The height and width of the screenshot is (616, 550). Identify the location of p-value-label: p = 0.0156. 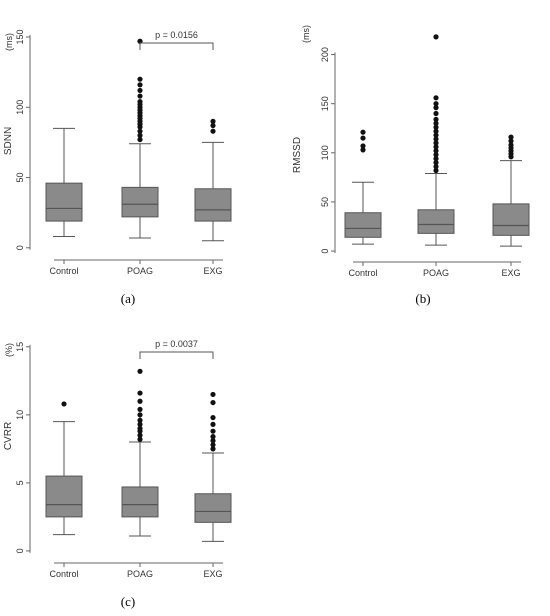
(176, 35).